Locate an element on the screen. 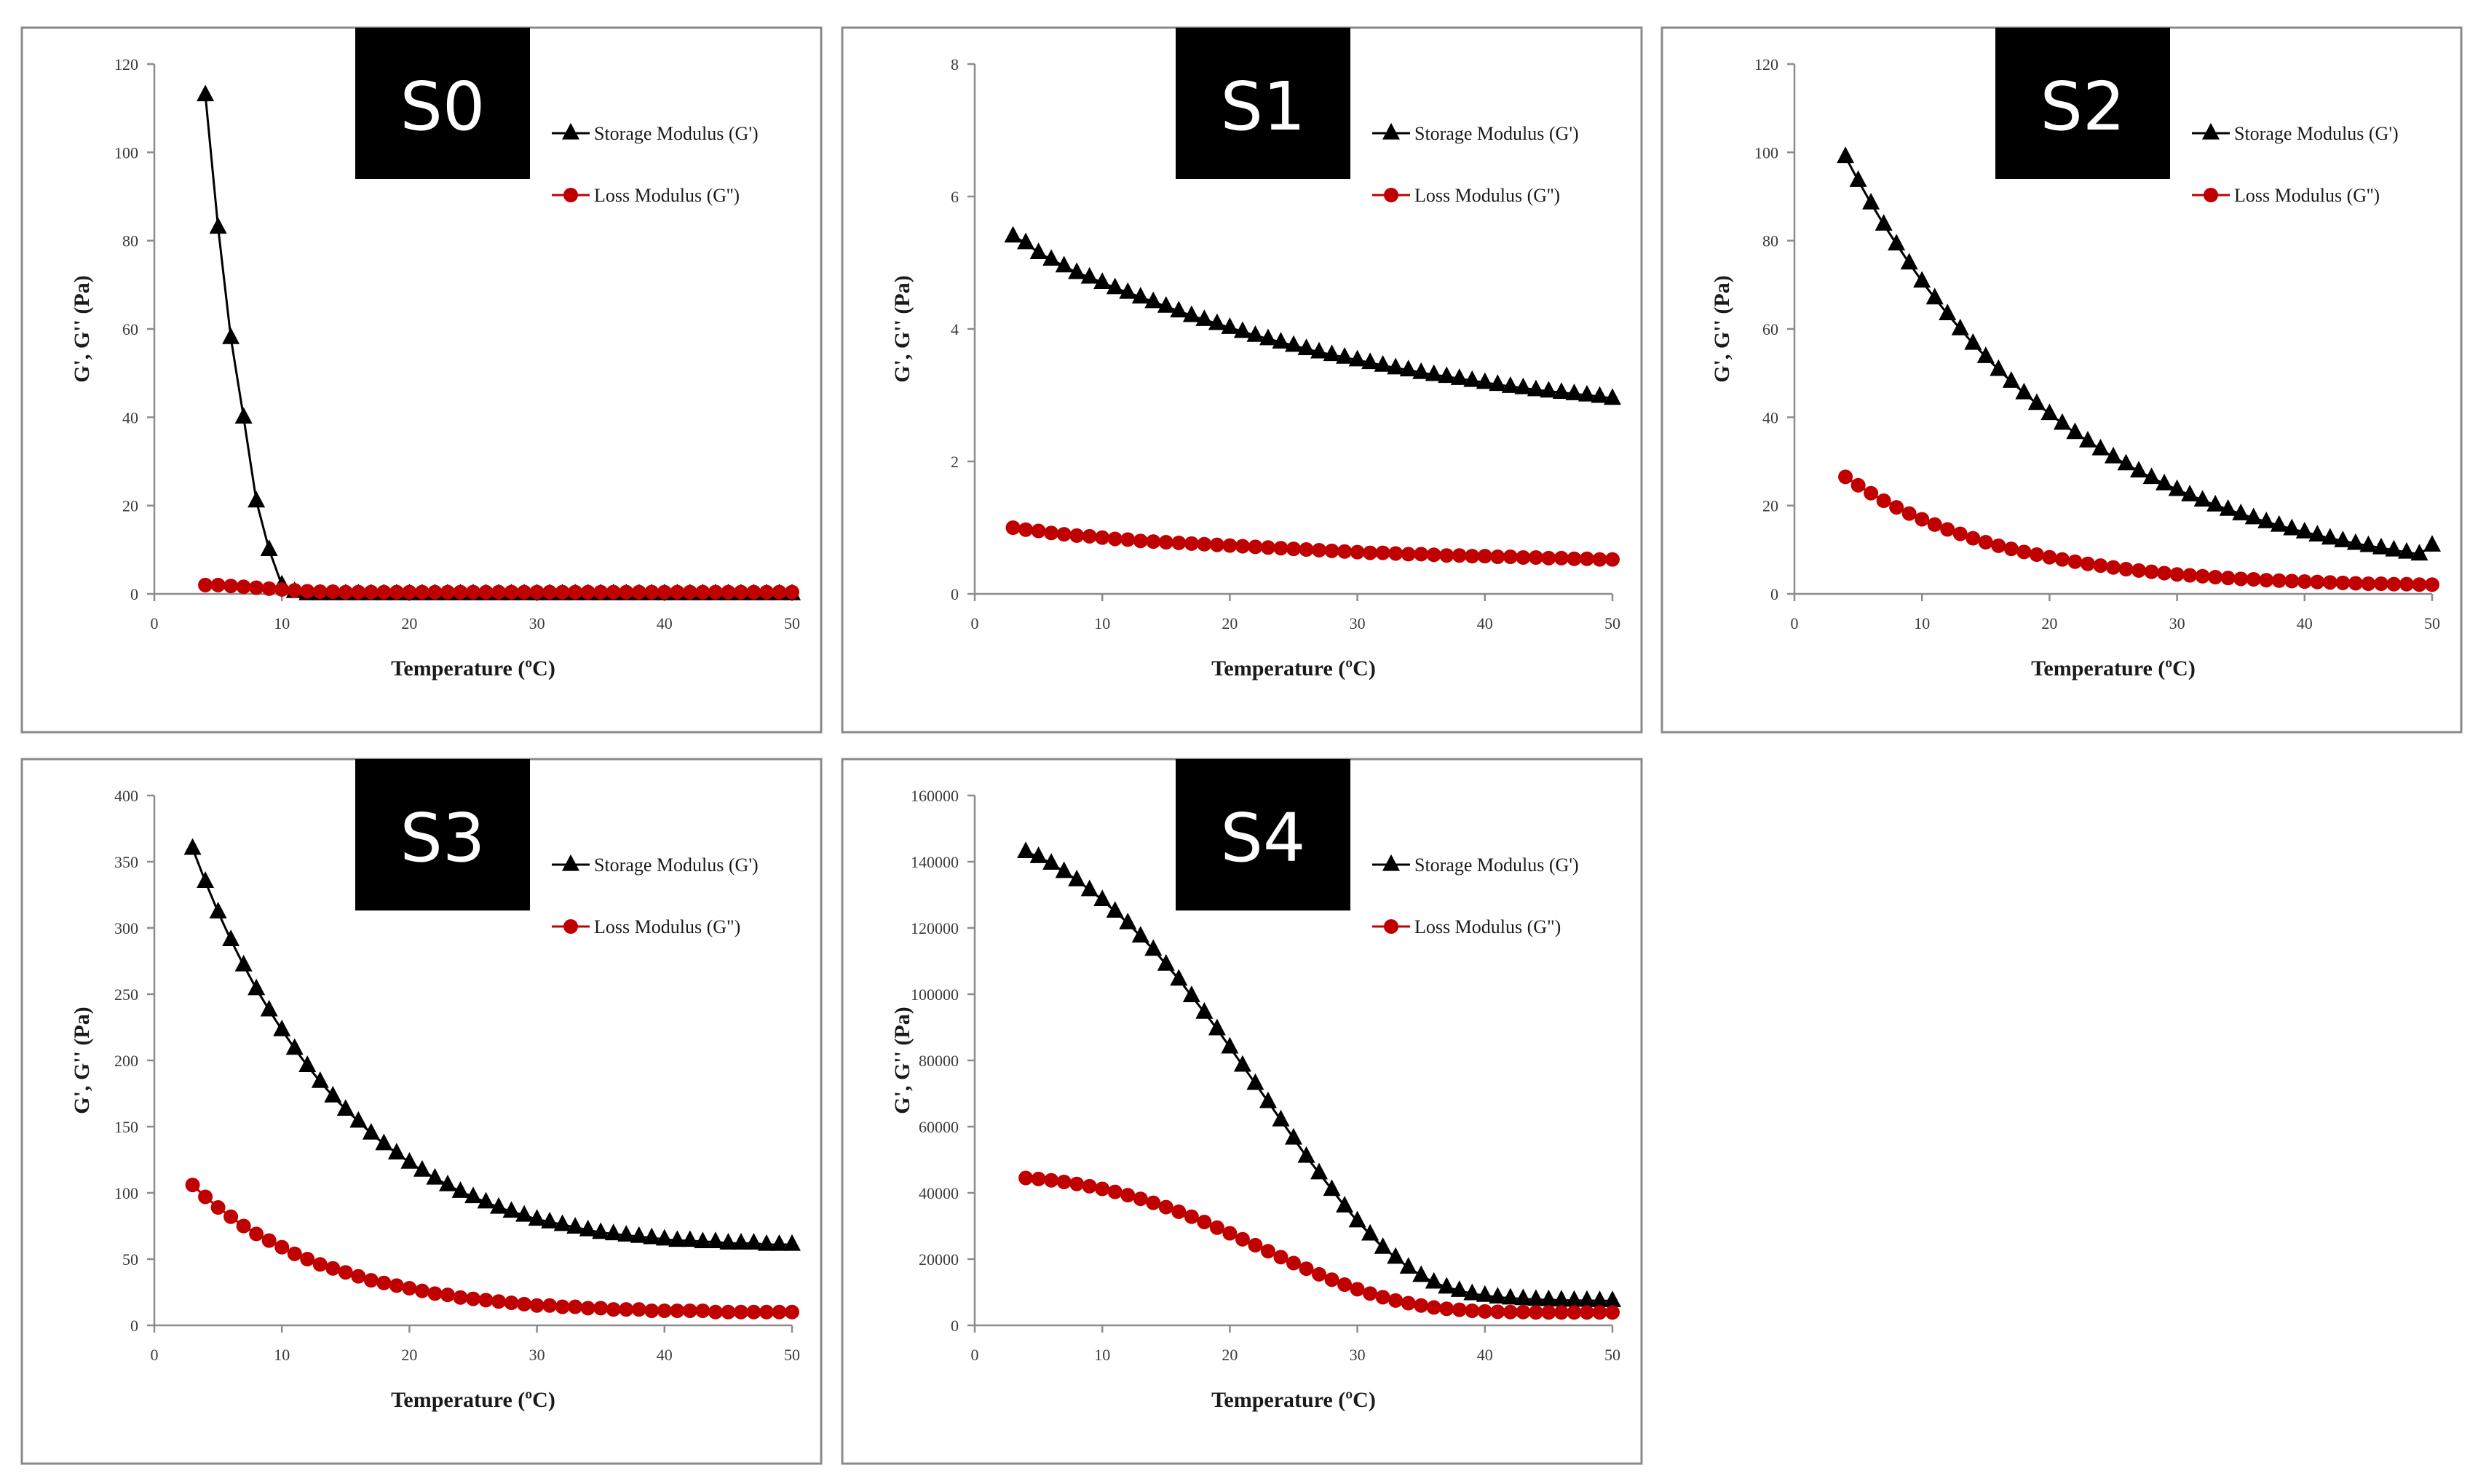  series-storage-modulus is located at coordinates (1312, 315).